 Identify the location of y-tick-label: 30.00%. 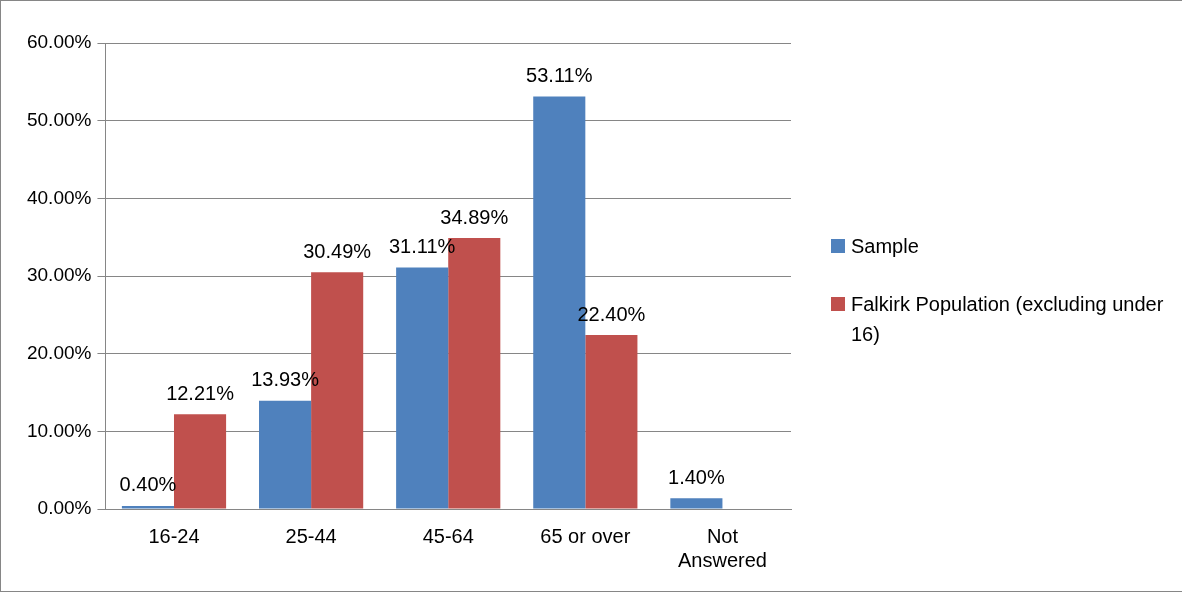
(59, 275).